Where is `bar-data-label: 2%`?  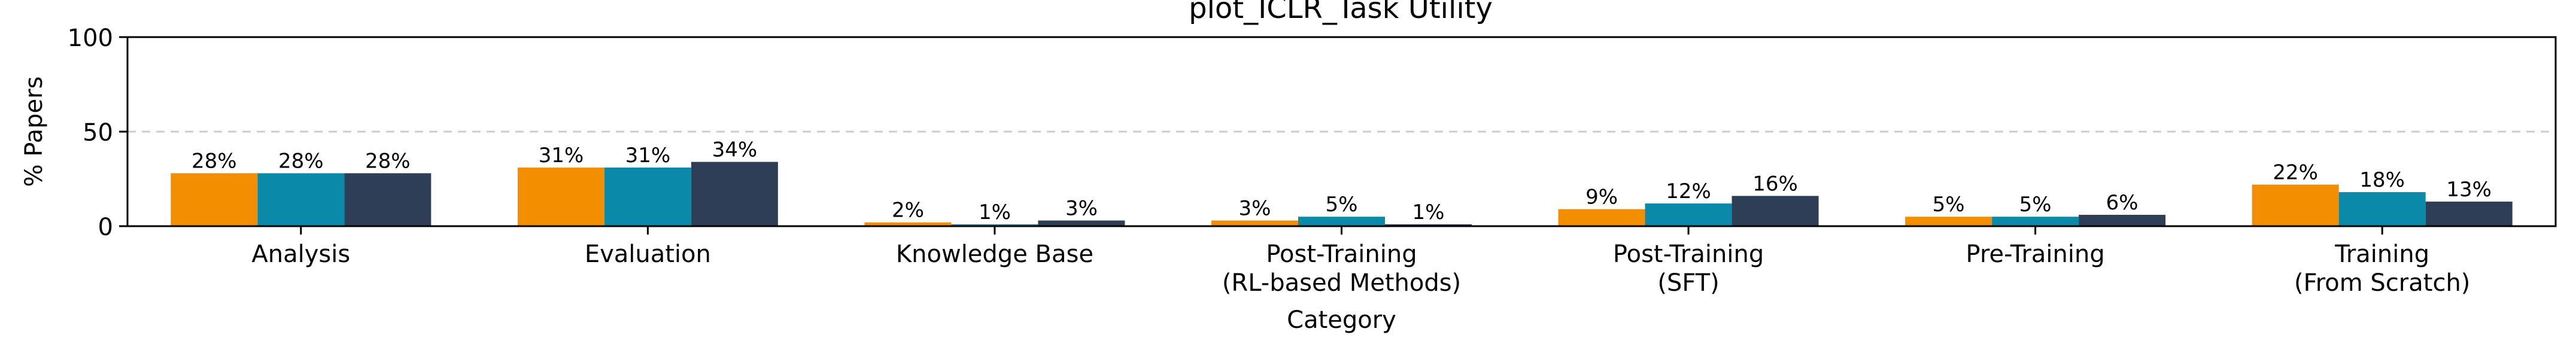 bar-data-label: 2% is located at coordinates (908, 211).